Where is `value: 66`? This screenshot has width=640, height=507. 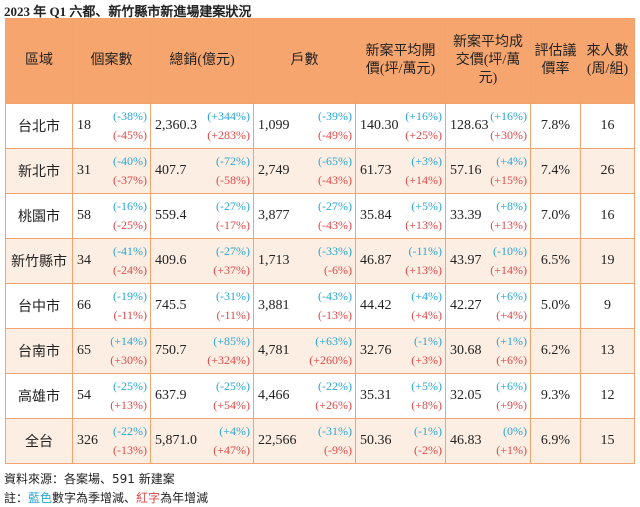
value: 66 is located at coordinates (84, 305).